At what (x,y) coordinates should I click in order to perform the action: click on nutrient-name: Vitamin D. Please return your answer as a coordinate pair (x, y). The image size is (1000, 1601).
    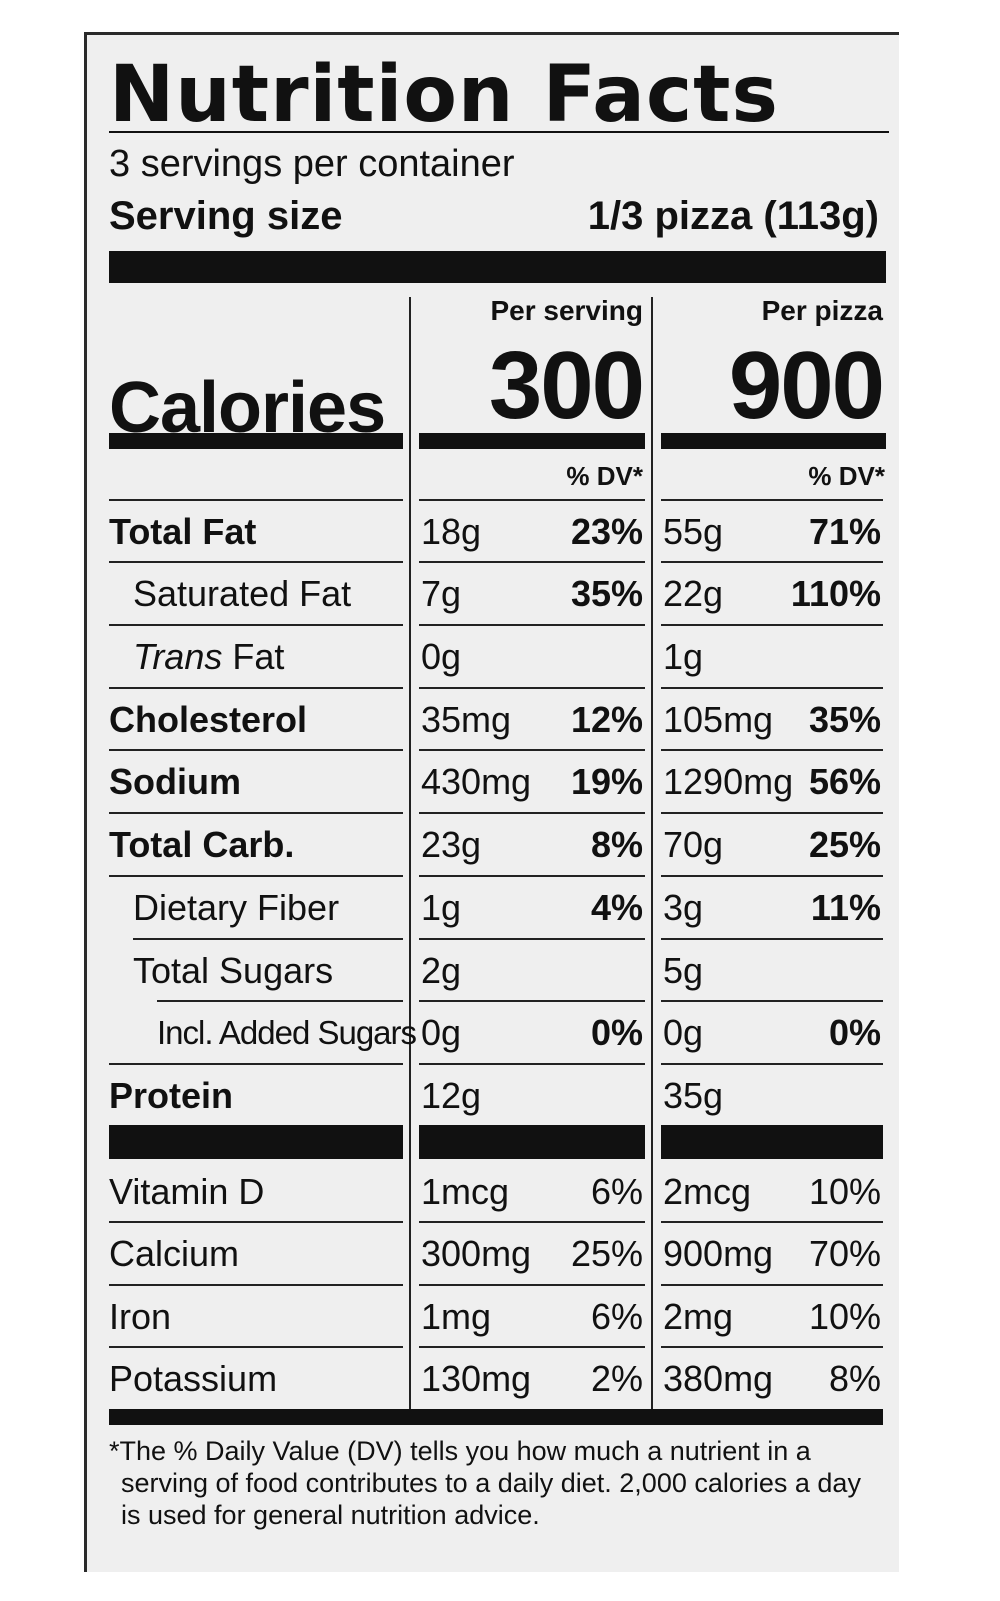
    Looking at the image, I should click on (187, 1191).